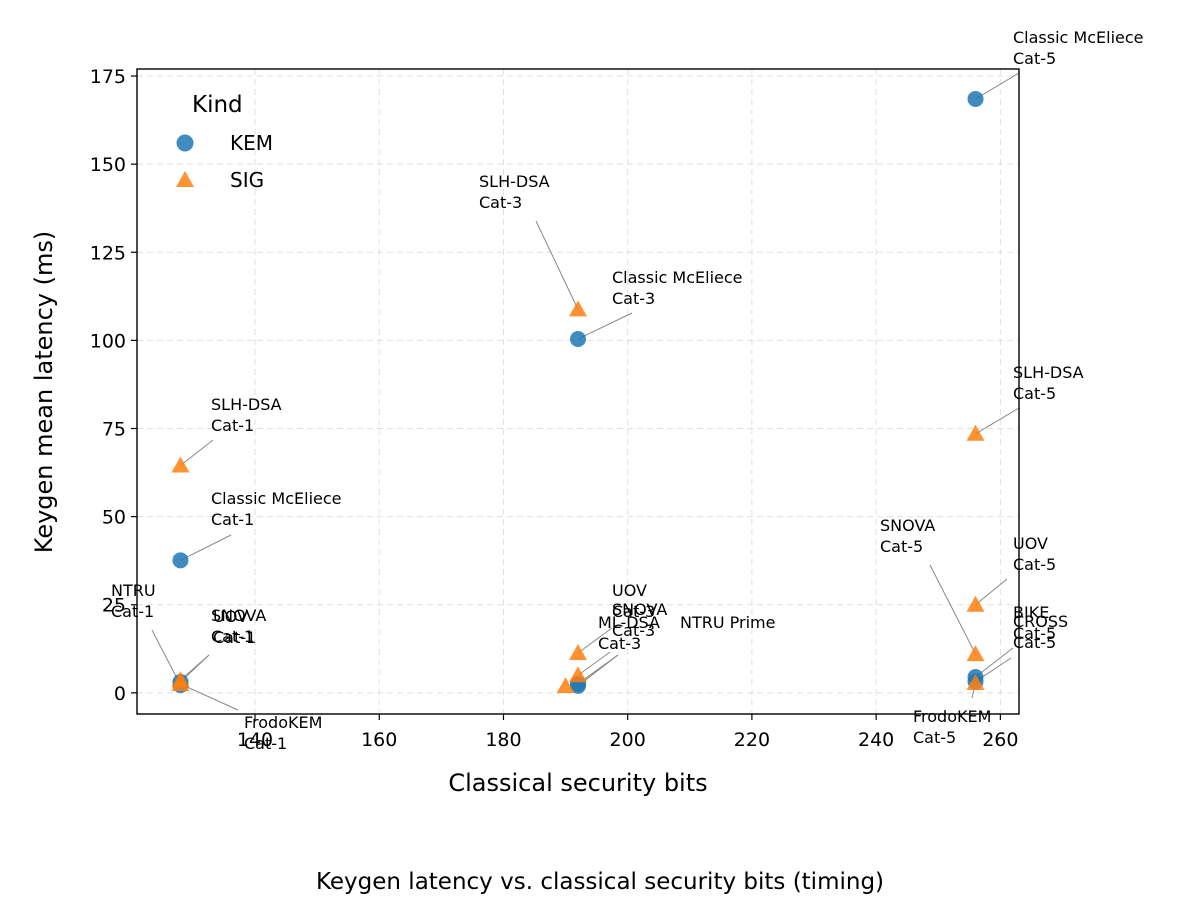 The image size is (1200, 904). I want to click on y-tick-label: 175, so click(108, 77).